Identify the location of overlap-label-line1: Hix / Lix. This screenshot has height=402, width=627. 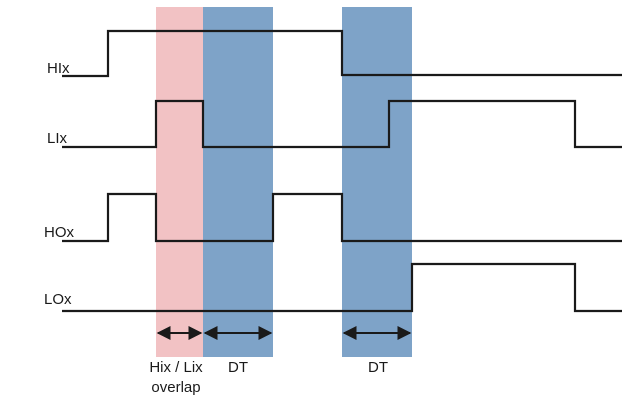
(176, 367).